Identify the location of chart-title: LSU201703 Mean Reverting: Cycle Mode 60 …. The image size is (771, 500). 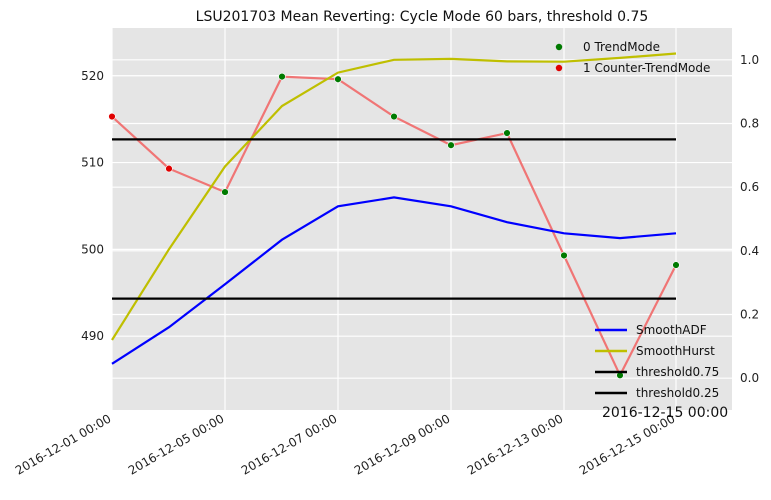
(422, 17).